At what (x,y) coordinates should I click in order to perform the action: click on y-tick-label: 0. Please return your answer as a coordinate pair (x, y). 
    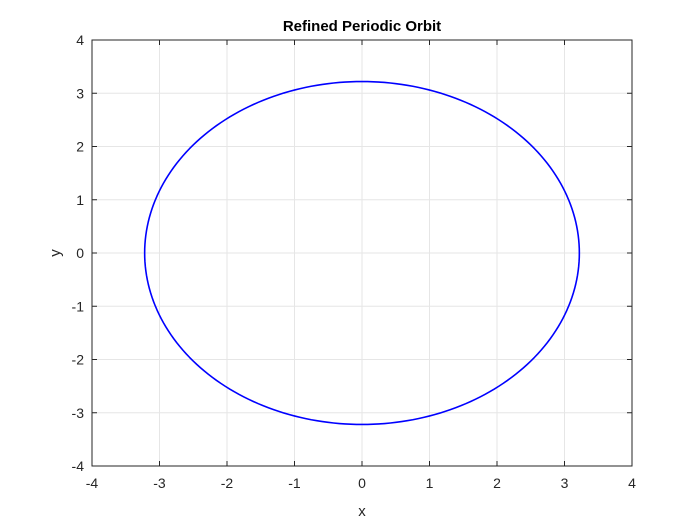
    Looking at the image, I should click on (80, 253).